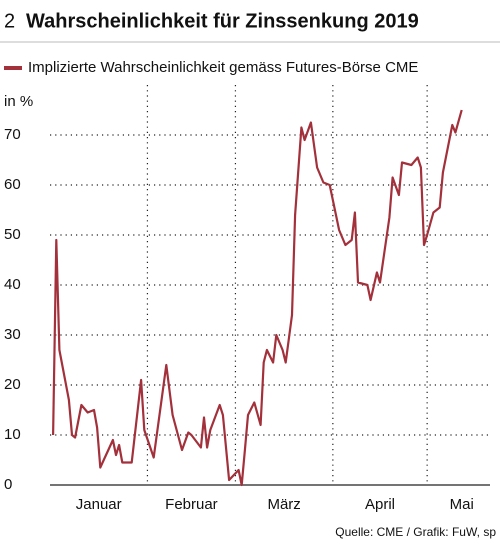  Describe the element at coordinates (380, 504) in the screenshot. I see `x-tick-label: April` at that location.